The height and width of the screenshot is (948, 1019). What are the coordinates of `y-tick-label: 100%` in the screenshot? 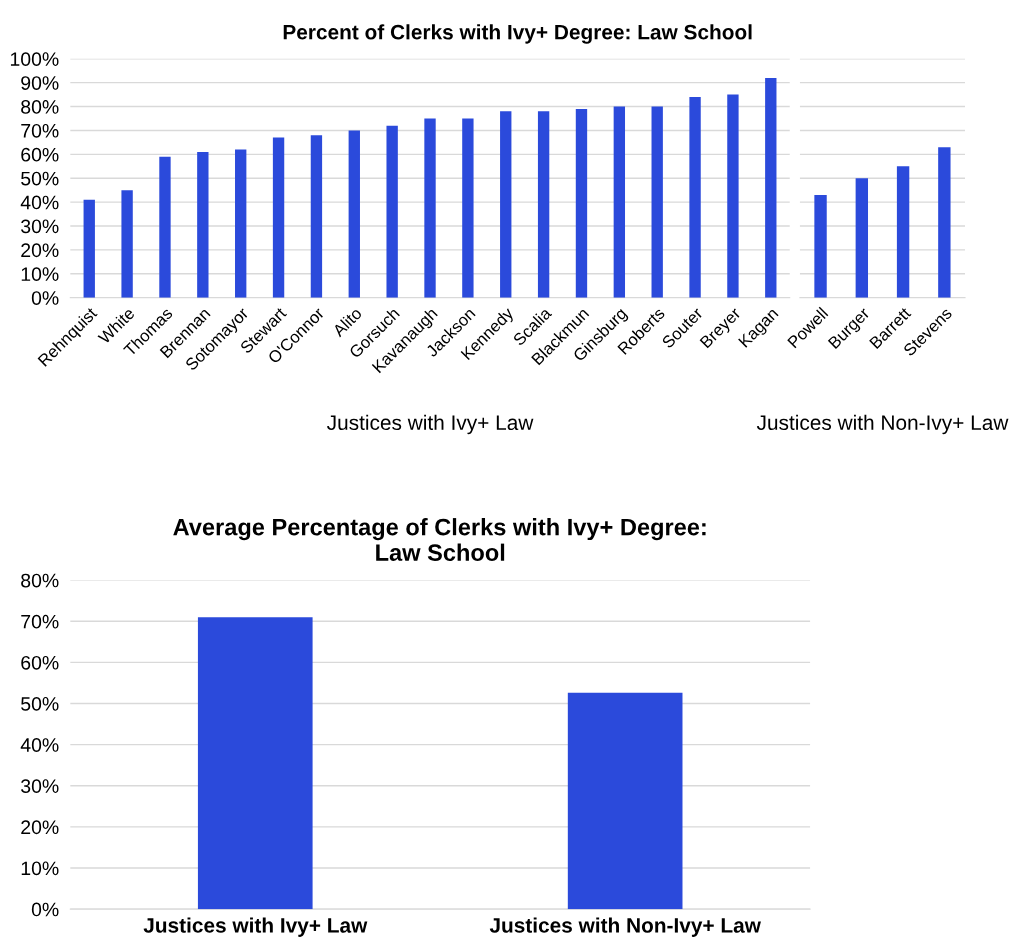 It's located at (34, 59).